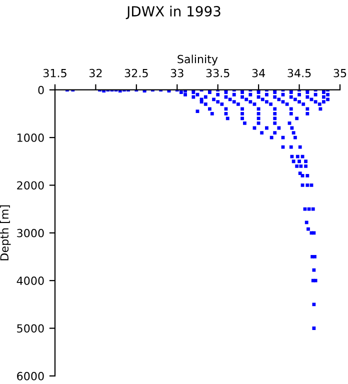 Image resolution: width=348 pixels, height=384 pixels. Describe the element at coordinates (340, 73) in the screenshot. I see `x-tick-label: 35` at that location.